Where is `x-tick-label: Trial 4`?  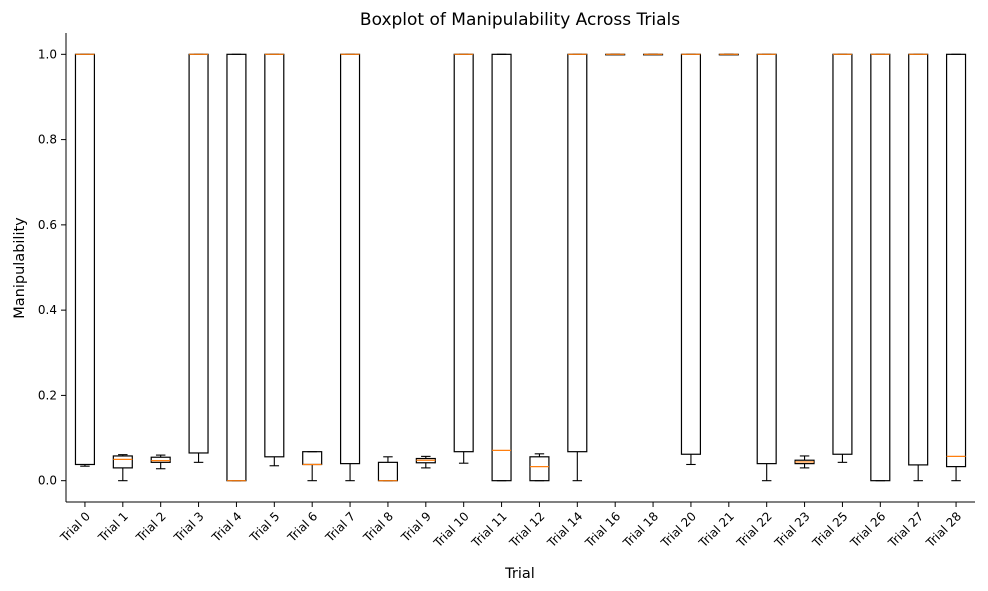
x-tick-label: Trial 4 is located at coordinates (227, 527).